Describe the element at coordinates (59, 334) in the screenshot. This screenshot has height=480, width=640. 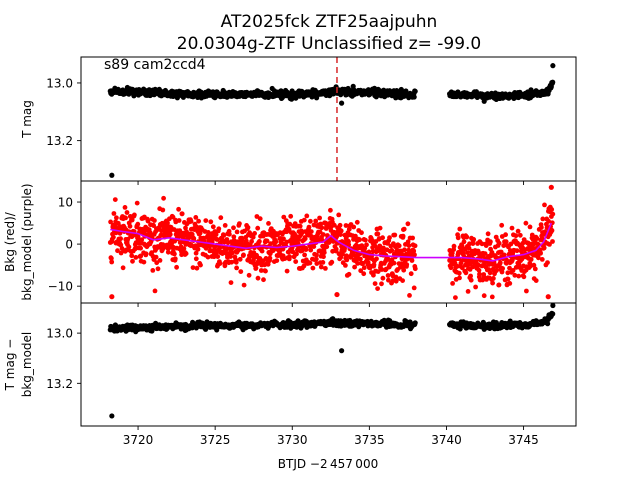
I see `y-tick-label: 13.0` at that location.